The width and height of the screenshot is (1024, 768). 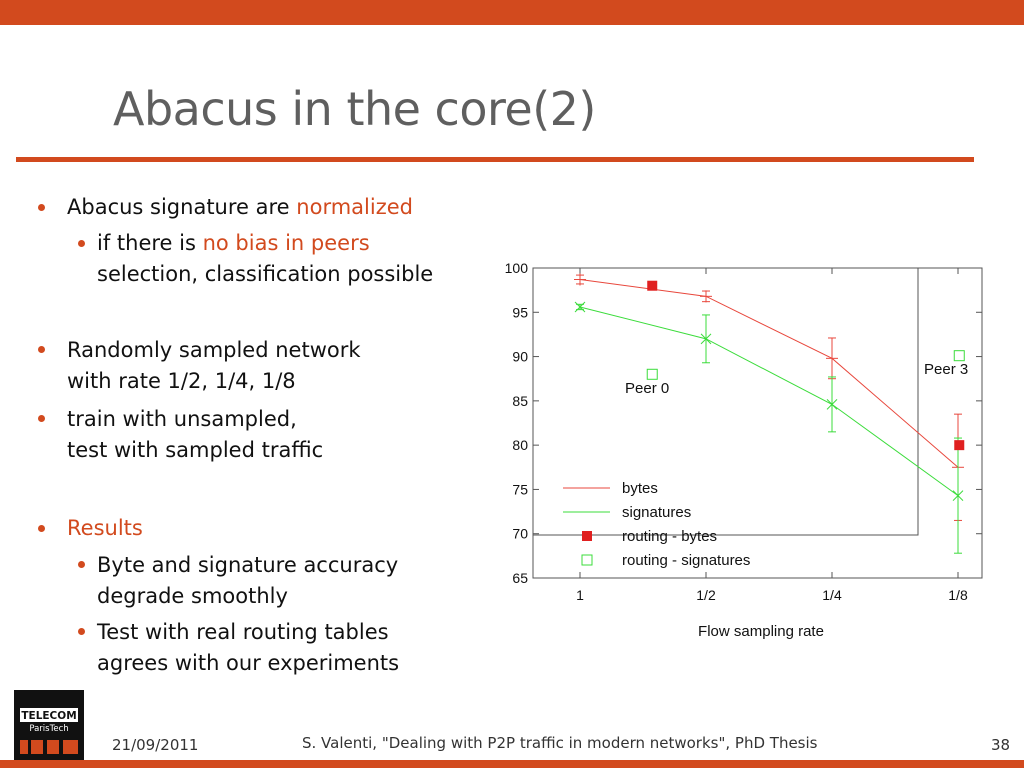 What do you see at coordinates (181, 381) in the screenshot?
I see `bullet-randomly-sampled-line2: with rate 1/2, 1/4, 1/8` at bounding box center [181, 381].